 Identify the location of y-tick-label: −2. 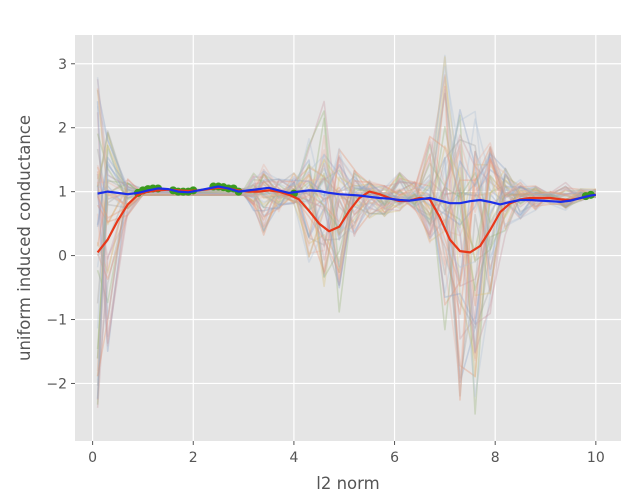
(56, 384).